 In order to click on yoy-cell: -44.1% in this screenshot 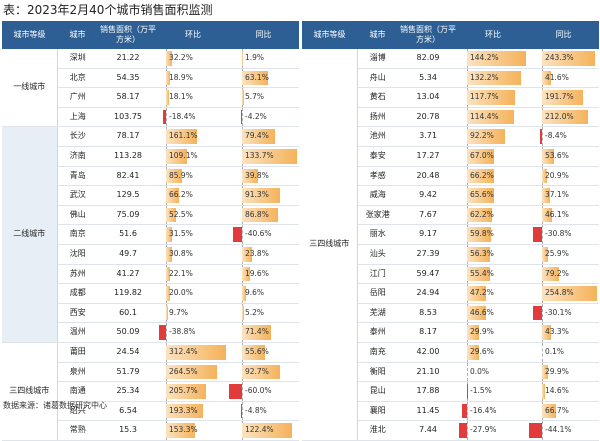, I will do `click(563, 431)`.